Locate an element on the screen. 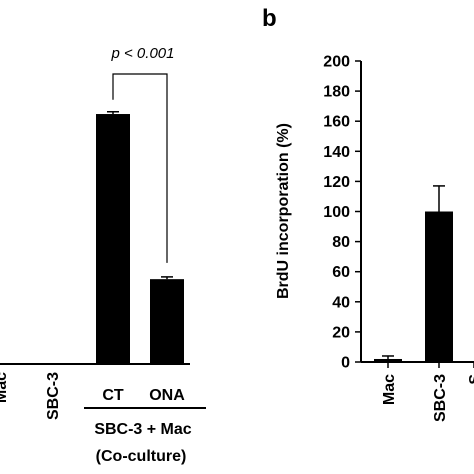 Image resolution: width=474 pixels, height=474 pixels. tick-label-a-2: CT is located at coordinates (113, 395).